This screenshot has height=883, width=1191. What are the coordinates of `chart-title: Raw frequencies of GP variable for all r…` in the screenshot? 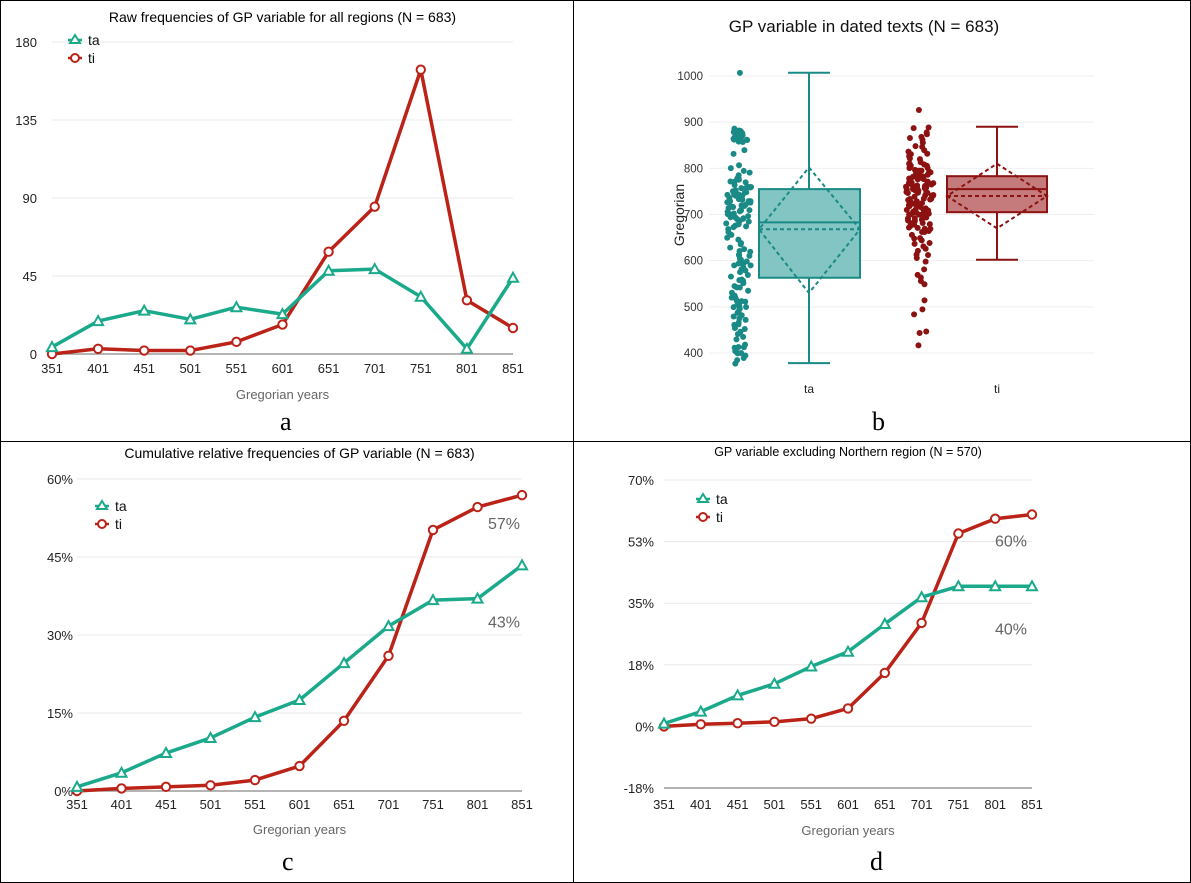 It's located at (282, 17).